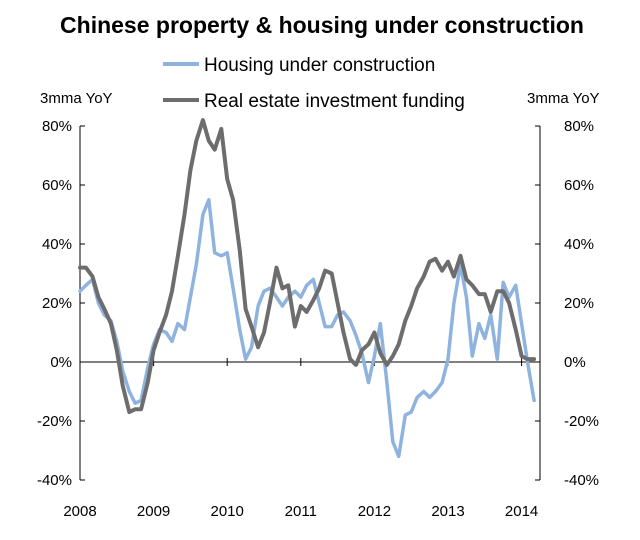  I want to click on x-tick-label: 2012, so click(374, 511).